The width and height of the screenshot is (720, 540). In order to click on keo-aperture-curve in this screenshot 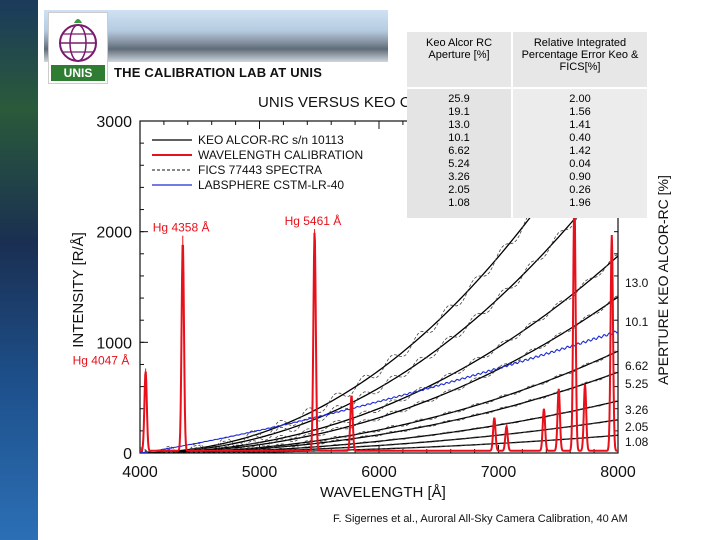, I will do `click(379, 443)`.